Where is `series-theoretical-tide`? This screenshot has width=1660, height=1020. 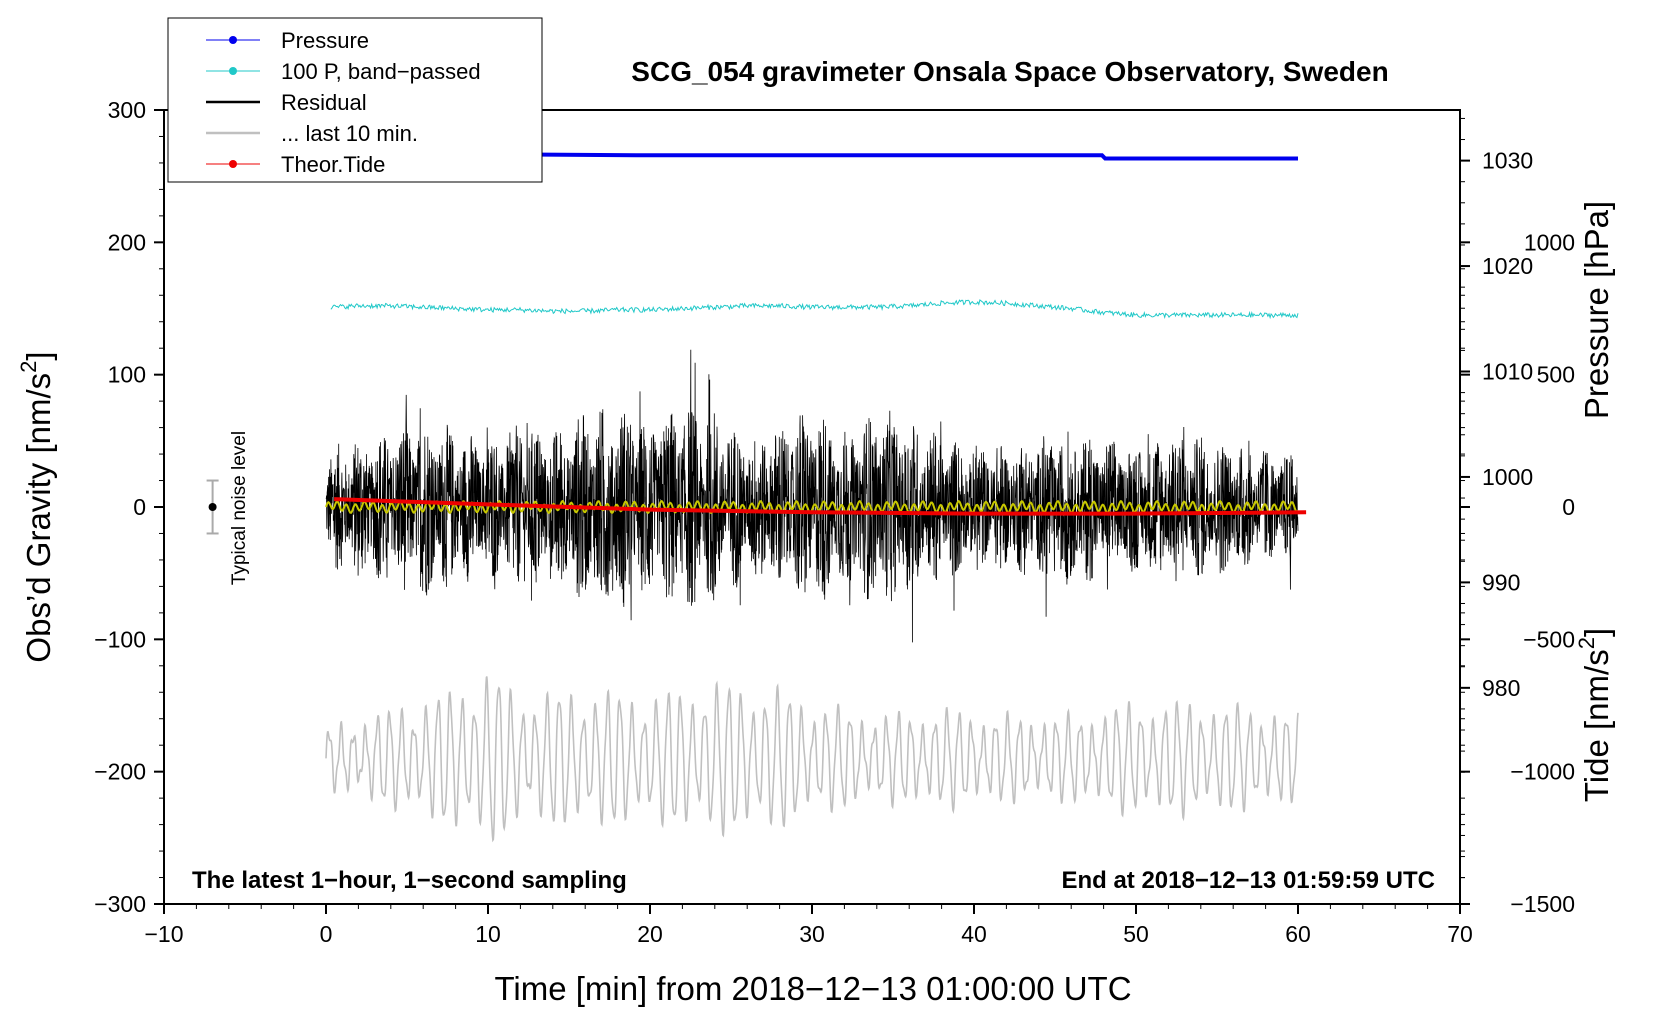
series-theoretical-tide is located at coordinates (820, 506).